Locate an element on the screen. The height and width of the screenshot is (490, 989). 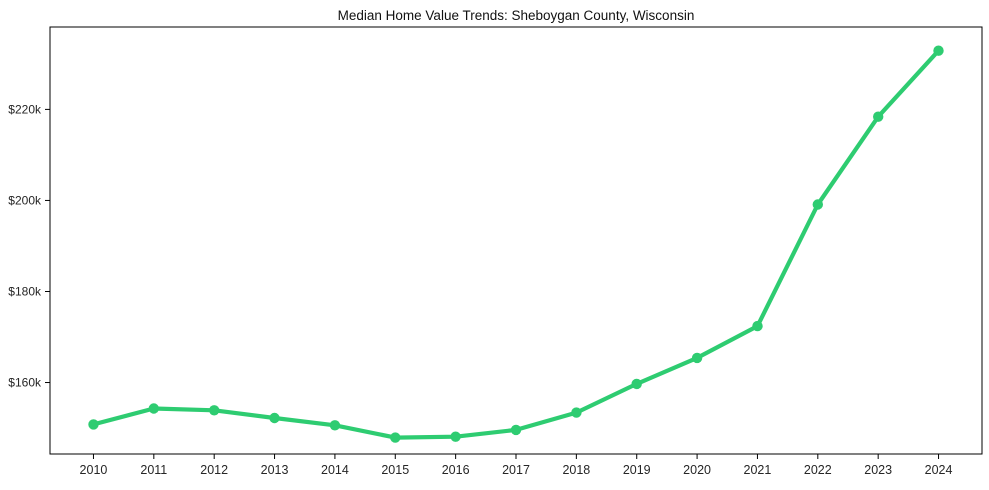
x-tick-label: 2023 is located at coordinates (878, 470).